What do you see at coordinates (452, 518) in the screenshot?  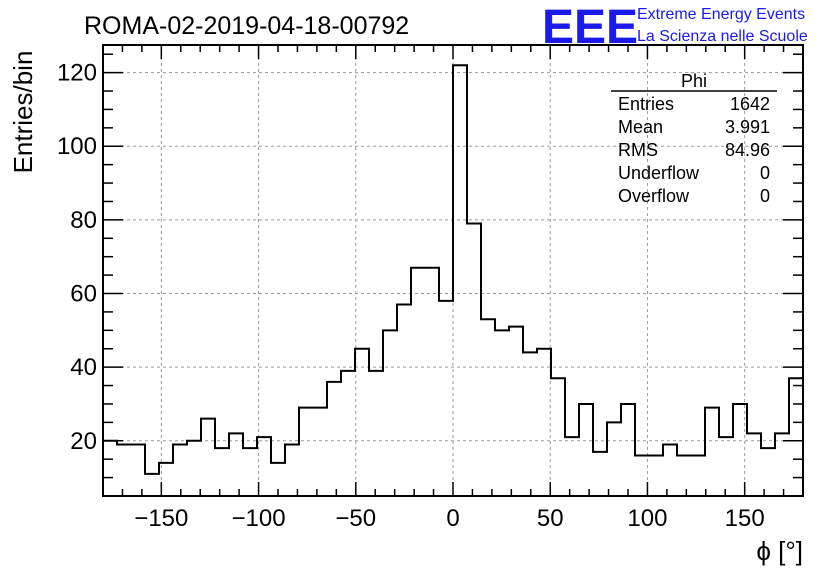 I see `x-tick-label: 0` at bounding box center [452, 518].